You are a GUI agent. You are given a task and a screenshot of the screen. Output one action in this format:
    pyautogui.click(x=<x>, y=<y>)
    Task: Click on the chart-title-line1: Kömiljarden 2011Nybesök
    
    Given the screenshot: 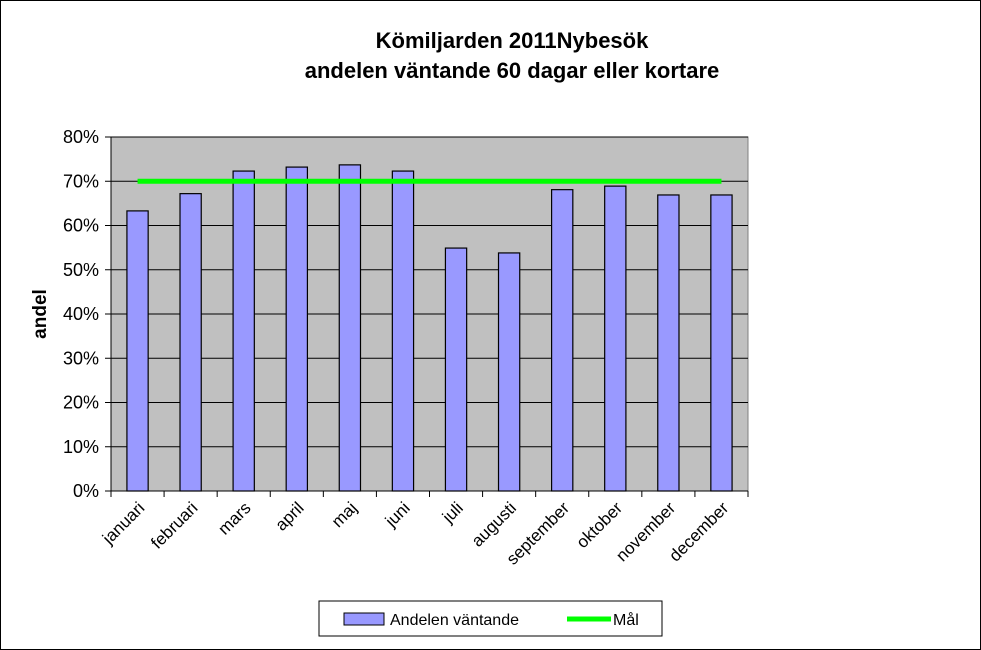 What is the action you would take?
    pyautogui.click(x=512, y=40)
    